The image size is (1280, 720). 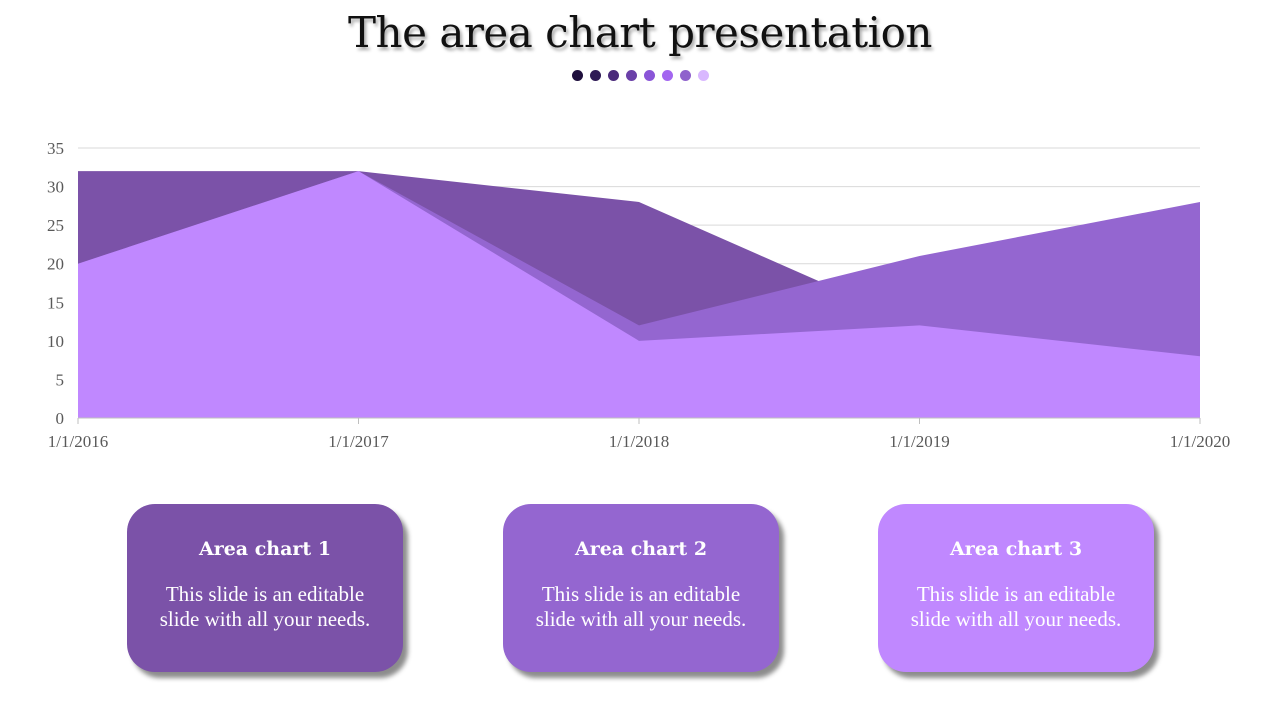 What do you see at coordinates (265, 549) in the screenshot?
I see `card-title: Area chart 1` at bounding box center [265, 549].